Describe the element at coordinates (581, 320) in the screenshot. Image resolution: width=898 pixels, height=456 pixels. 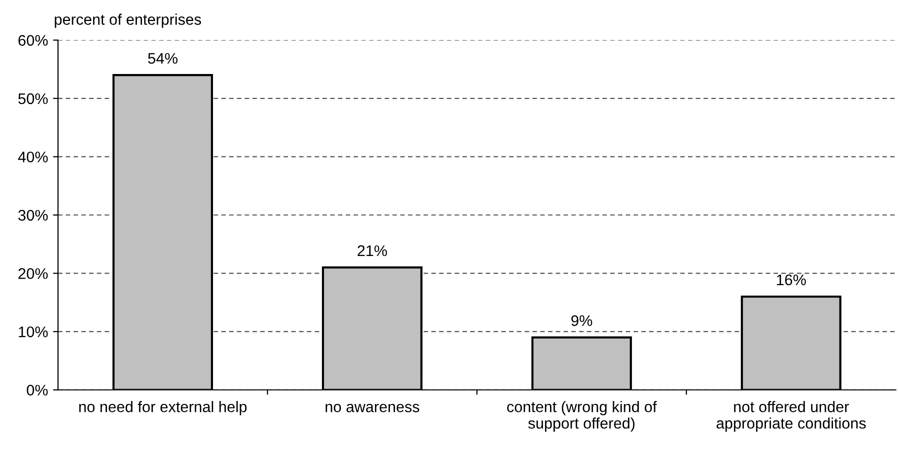
I see `data-label: 9%` at that location.